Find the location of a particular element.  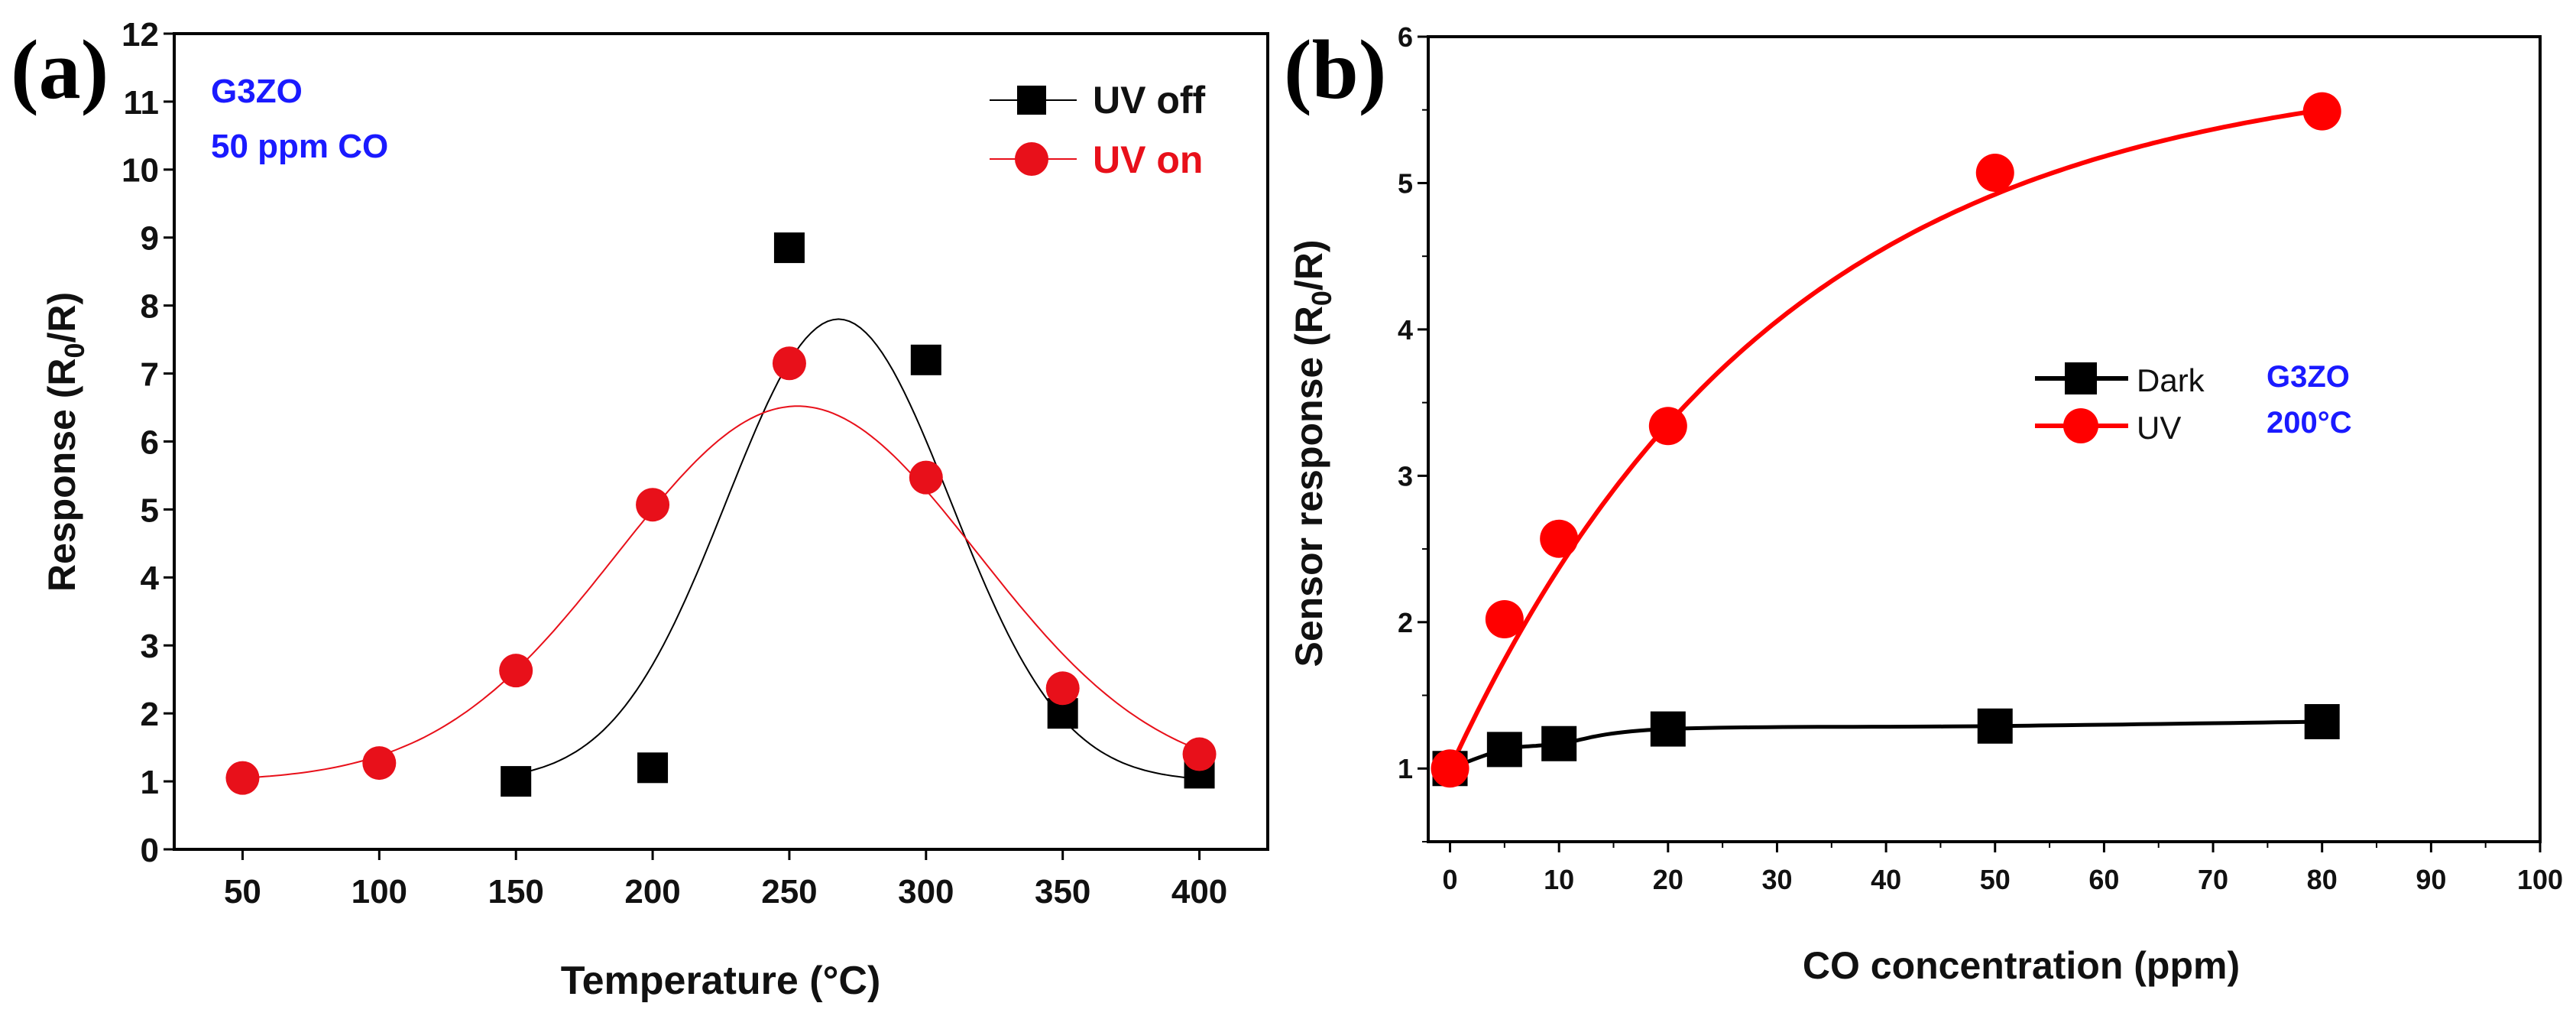

fit-line-uv-on is located at coordinates (721, 592).